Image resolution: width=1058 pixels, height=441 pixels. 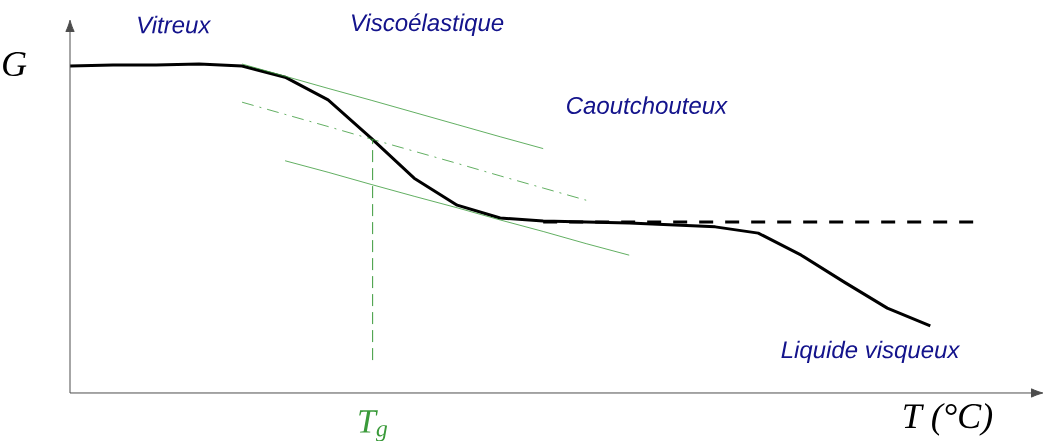 I want to click on text: Vitreux, so click(x=175, y=24).